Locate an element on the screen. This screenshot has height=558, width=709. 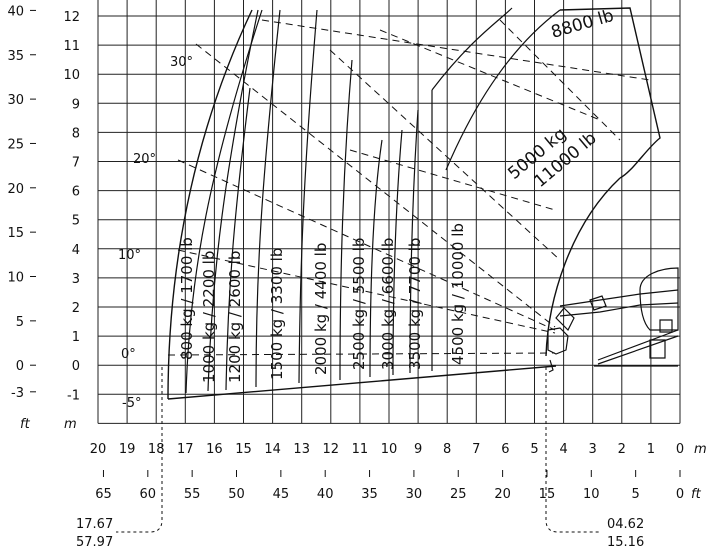
y-tick-label-ft: 25 is located at coordinates (15, 144).